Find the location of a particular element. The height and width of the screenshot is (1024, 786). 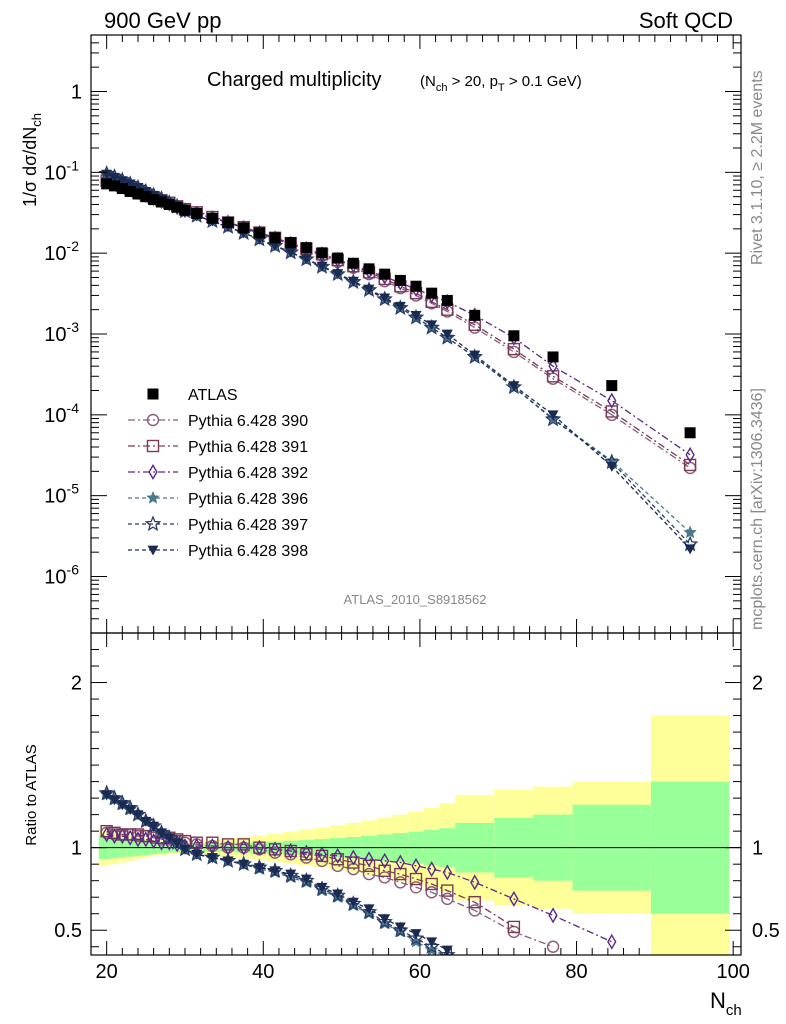

chart-title-cut: (Nch > 20, pT > 0.1 GeV) is located at coordinates (501, 83).